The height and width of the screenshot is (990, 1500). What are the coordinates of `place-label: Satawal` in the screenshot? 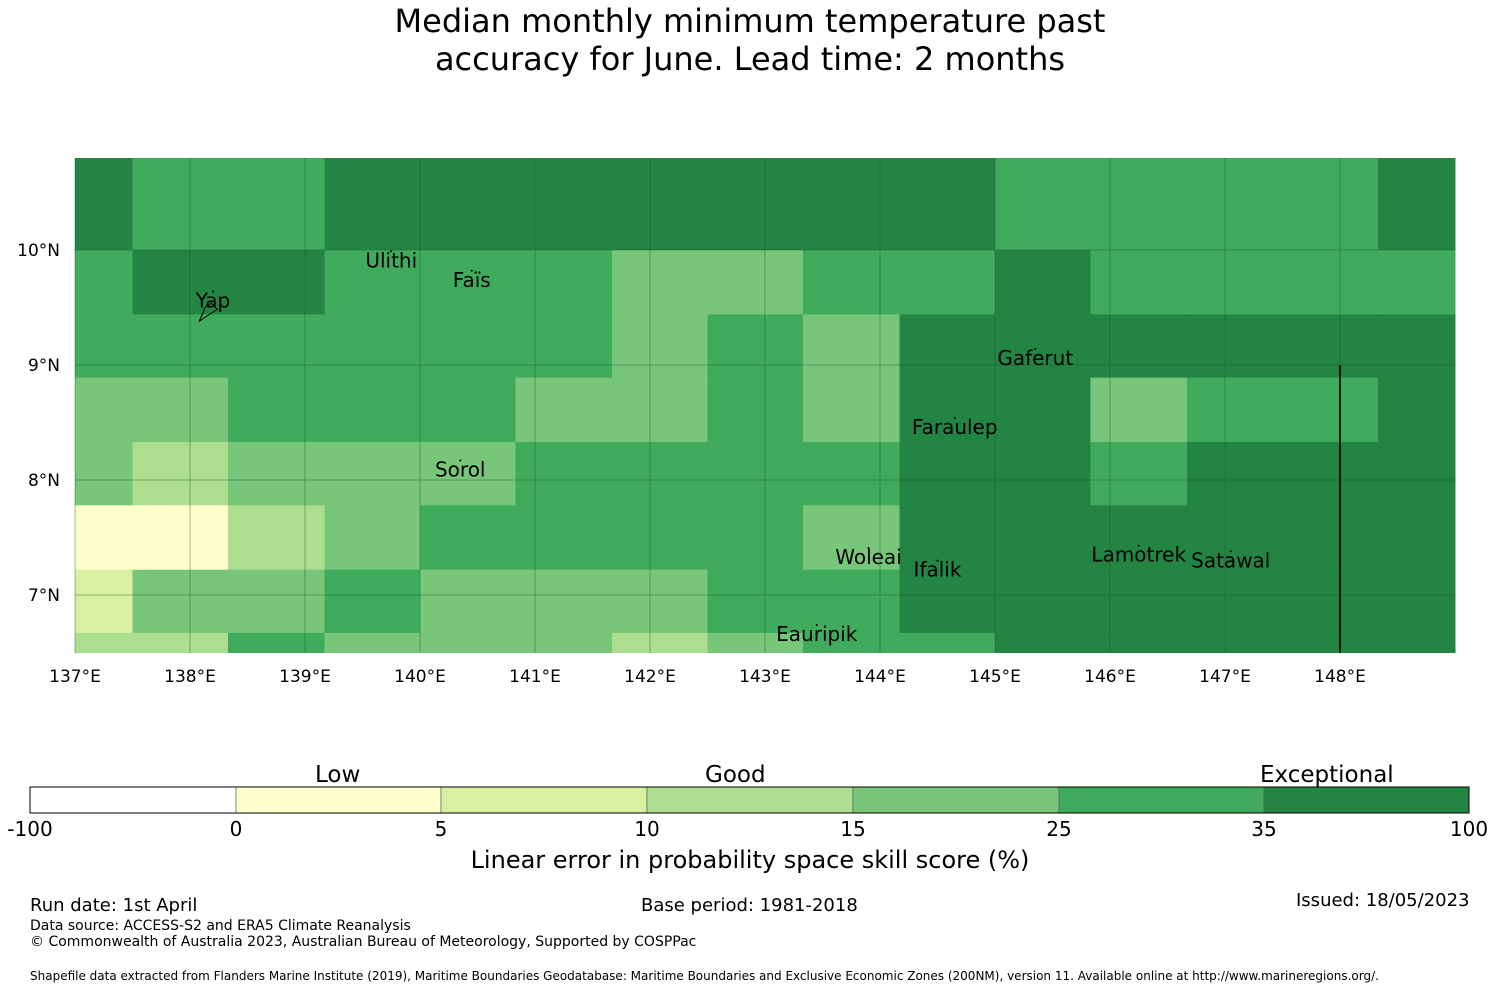 It's located at (1230, 560).